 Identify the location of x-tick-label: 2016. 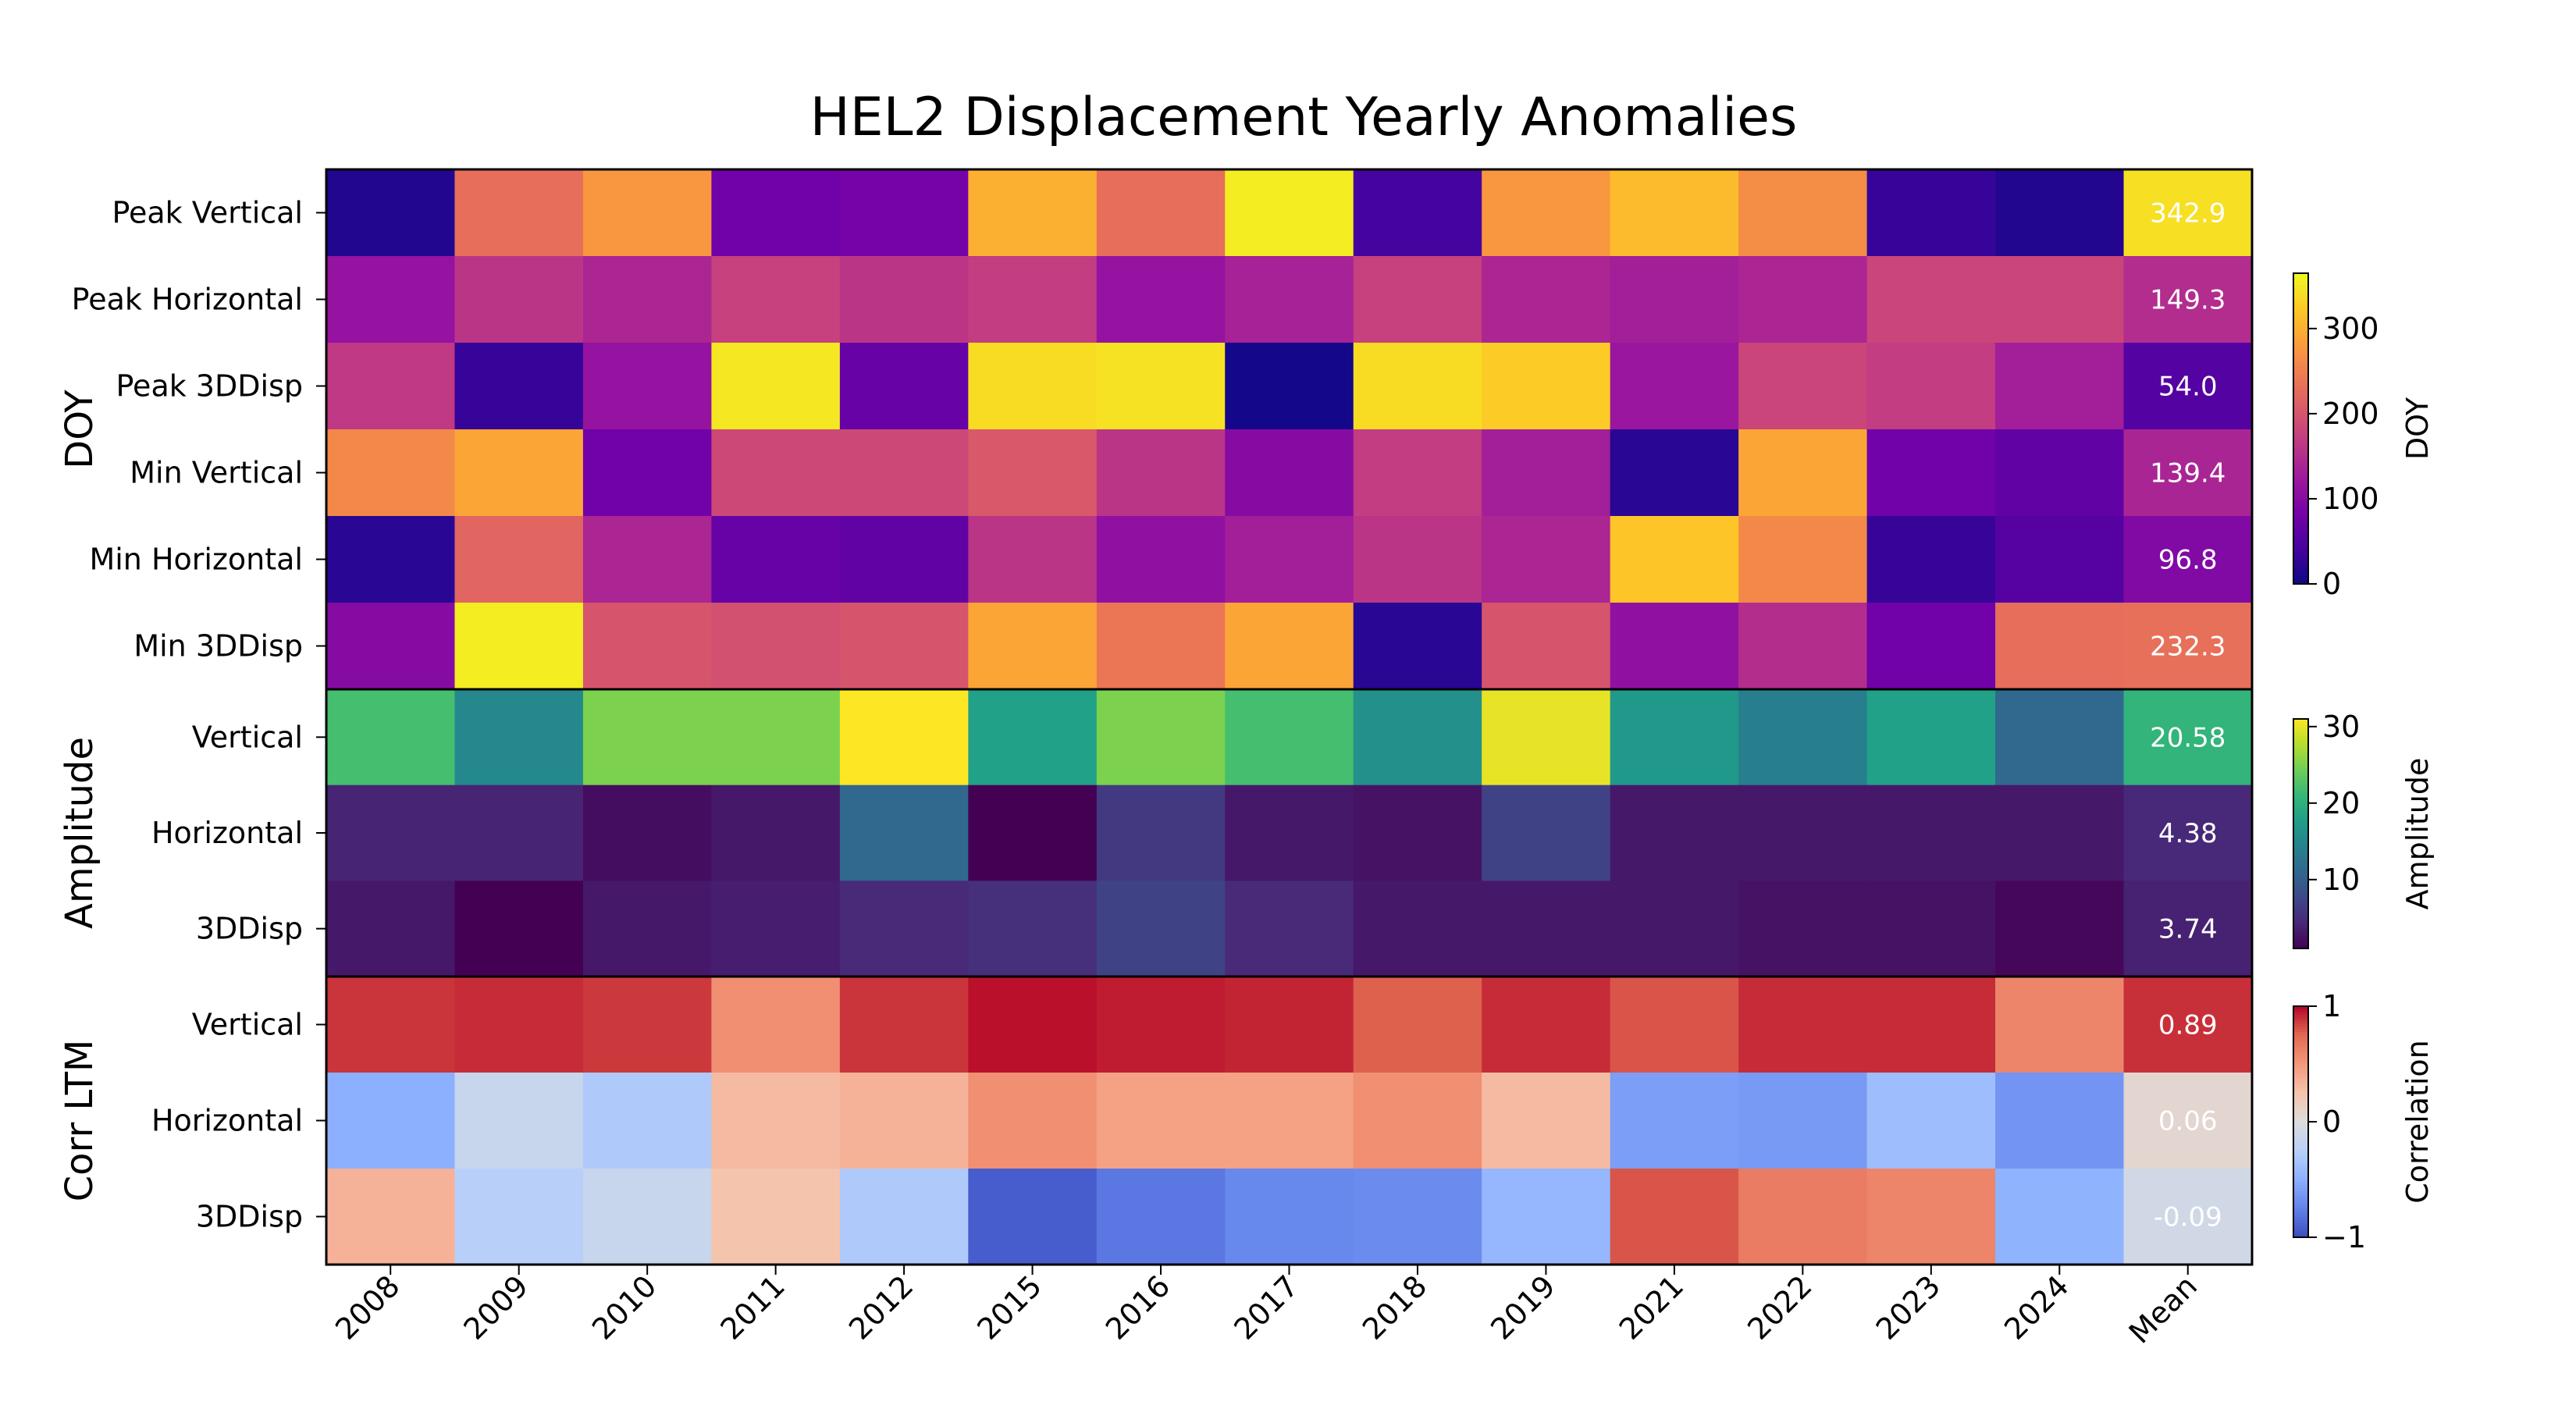
(1138, 1307).